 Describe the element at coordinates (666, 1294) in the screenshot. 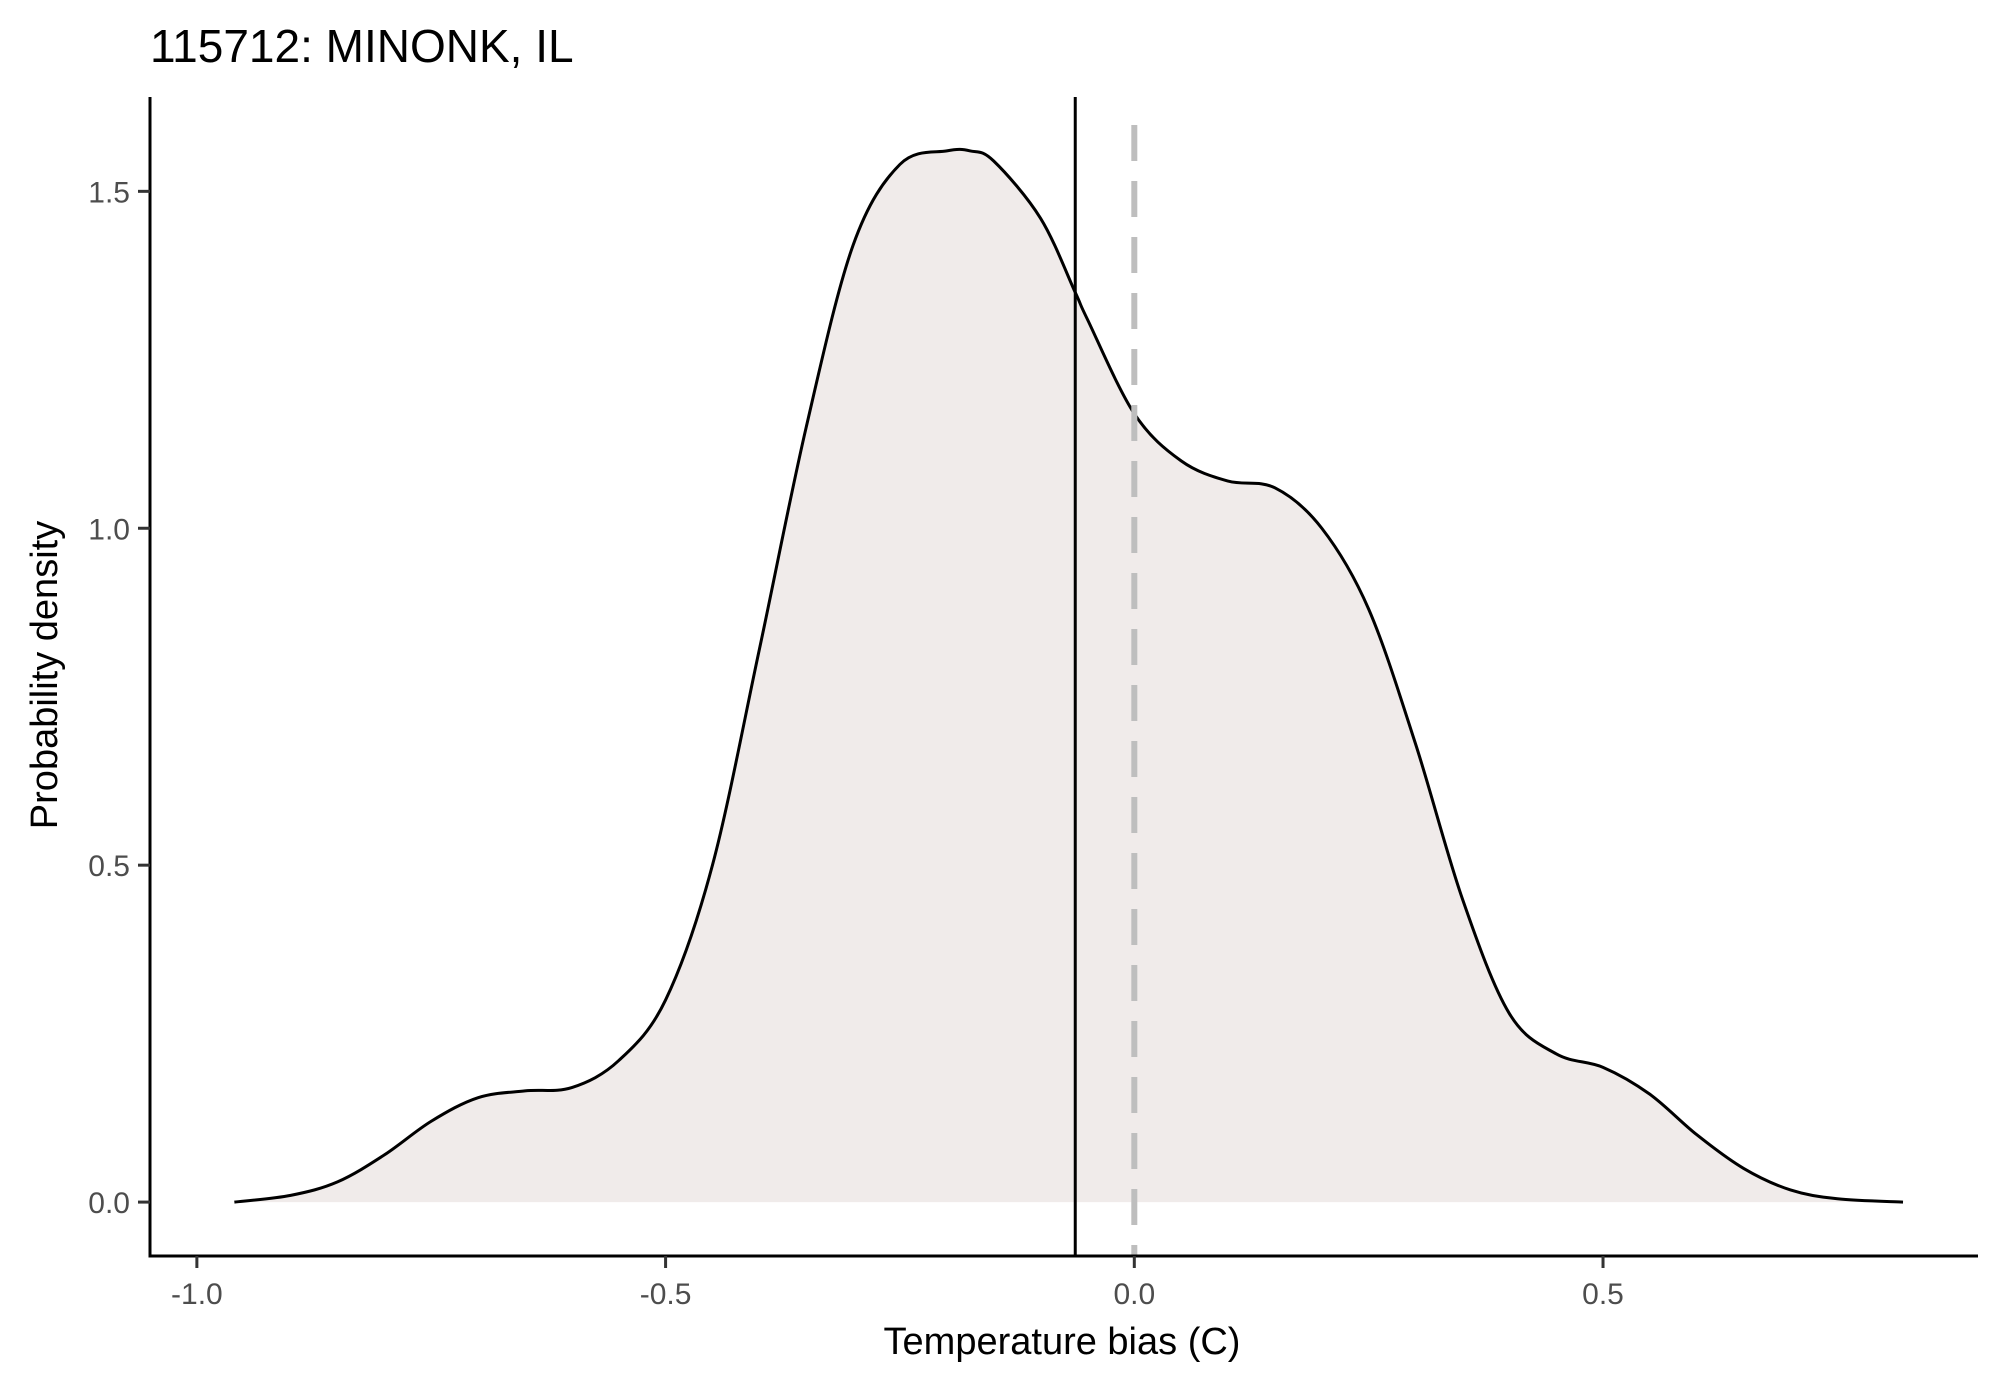

I see `x-tick-label: -0.5` at that location.